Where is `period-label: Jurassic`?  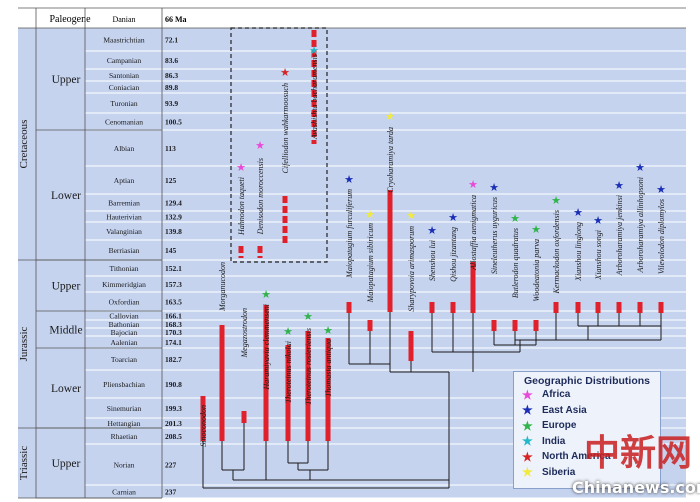 period-label: Jurassic is located at coordinates (24, 343).